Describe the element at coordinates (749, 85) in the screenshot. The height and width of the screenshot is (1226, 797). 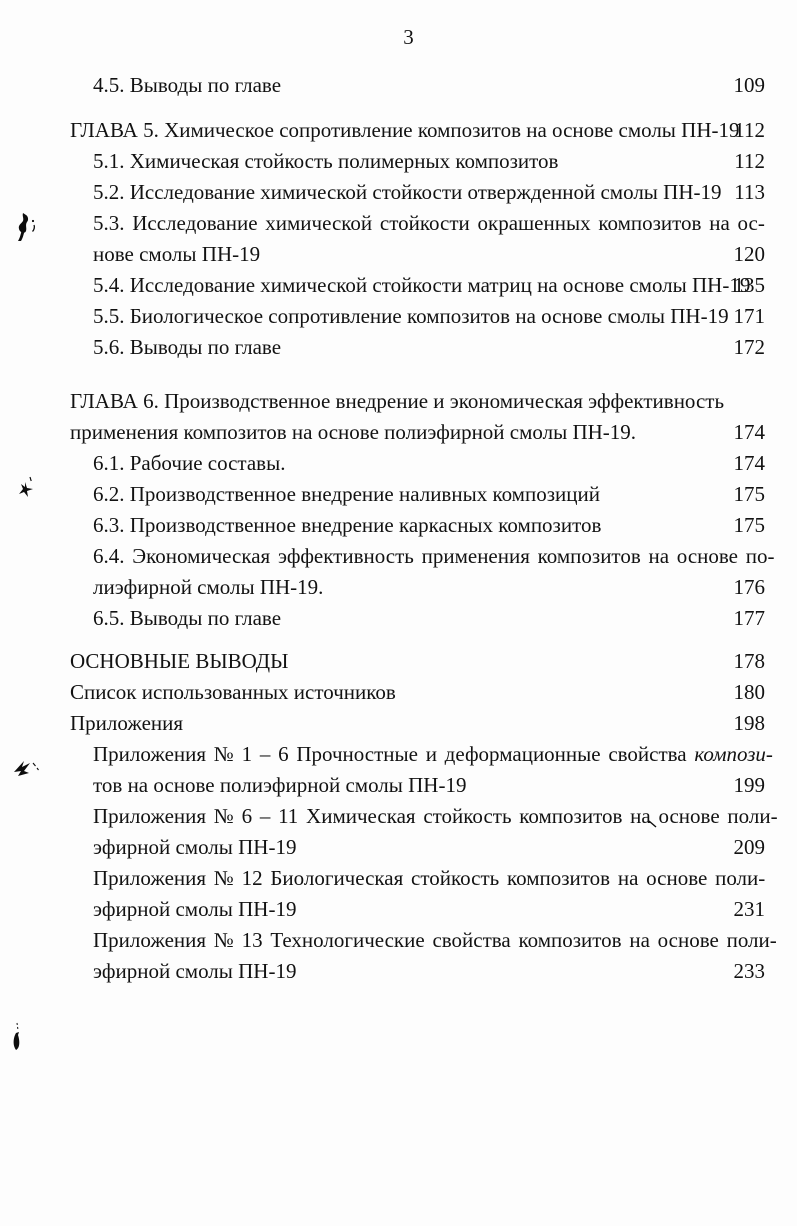
I see `toc-page-number: 109` at that location.